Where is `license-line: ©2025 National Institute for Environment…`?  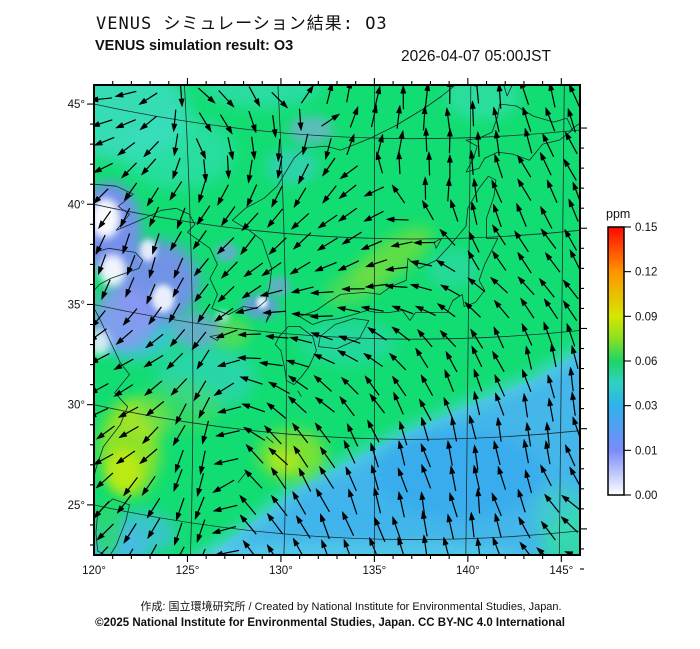
license-line: ©2025 National Institute for Environment… is located at coordinates (330, 623).